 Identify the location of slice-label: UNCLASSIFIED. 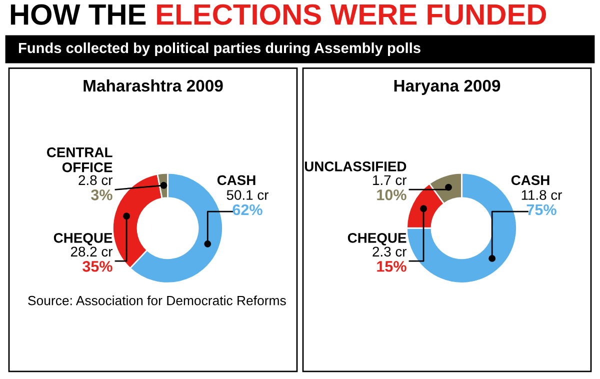
(355, 167).